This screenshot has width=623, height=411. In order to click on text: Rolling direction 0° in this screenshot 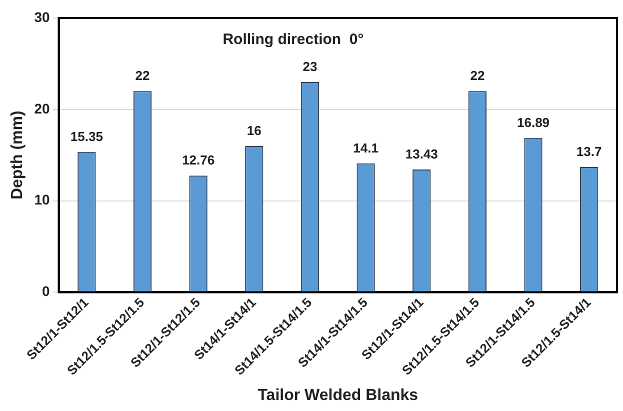, I will do `click(293, 39)`.